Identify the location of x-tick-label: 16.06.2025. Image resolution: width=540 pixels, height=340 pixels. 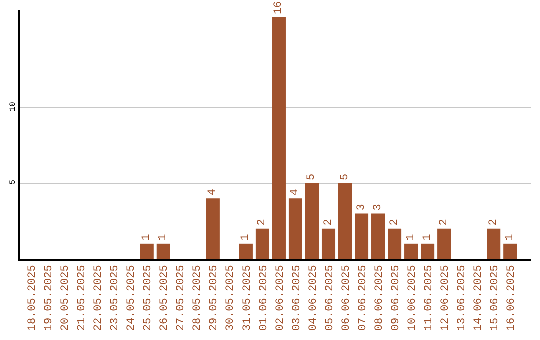
(512, 298).